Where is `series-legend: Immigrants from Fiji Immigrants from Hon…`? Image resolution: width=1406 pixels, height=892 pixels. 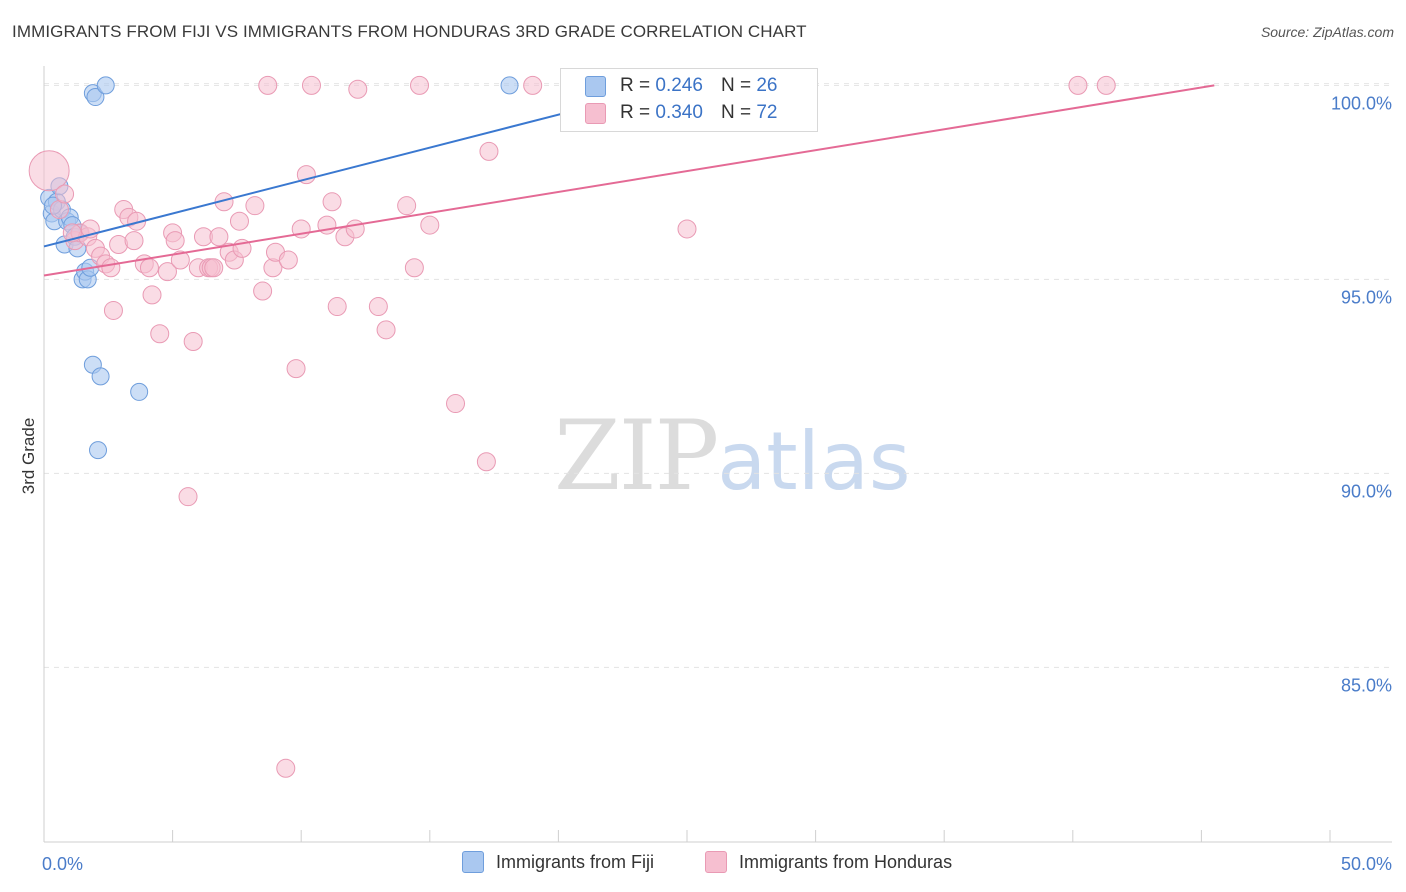 series-legend: Immigrants from Fiji Immigrants from Hon… is located at coordinates (703, 865).